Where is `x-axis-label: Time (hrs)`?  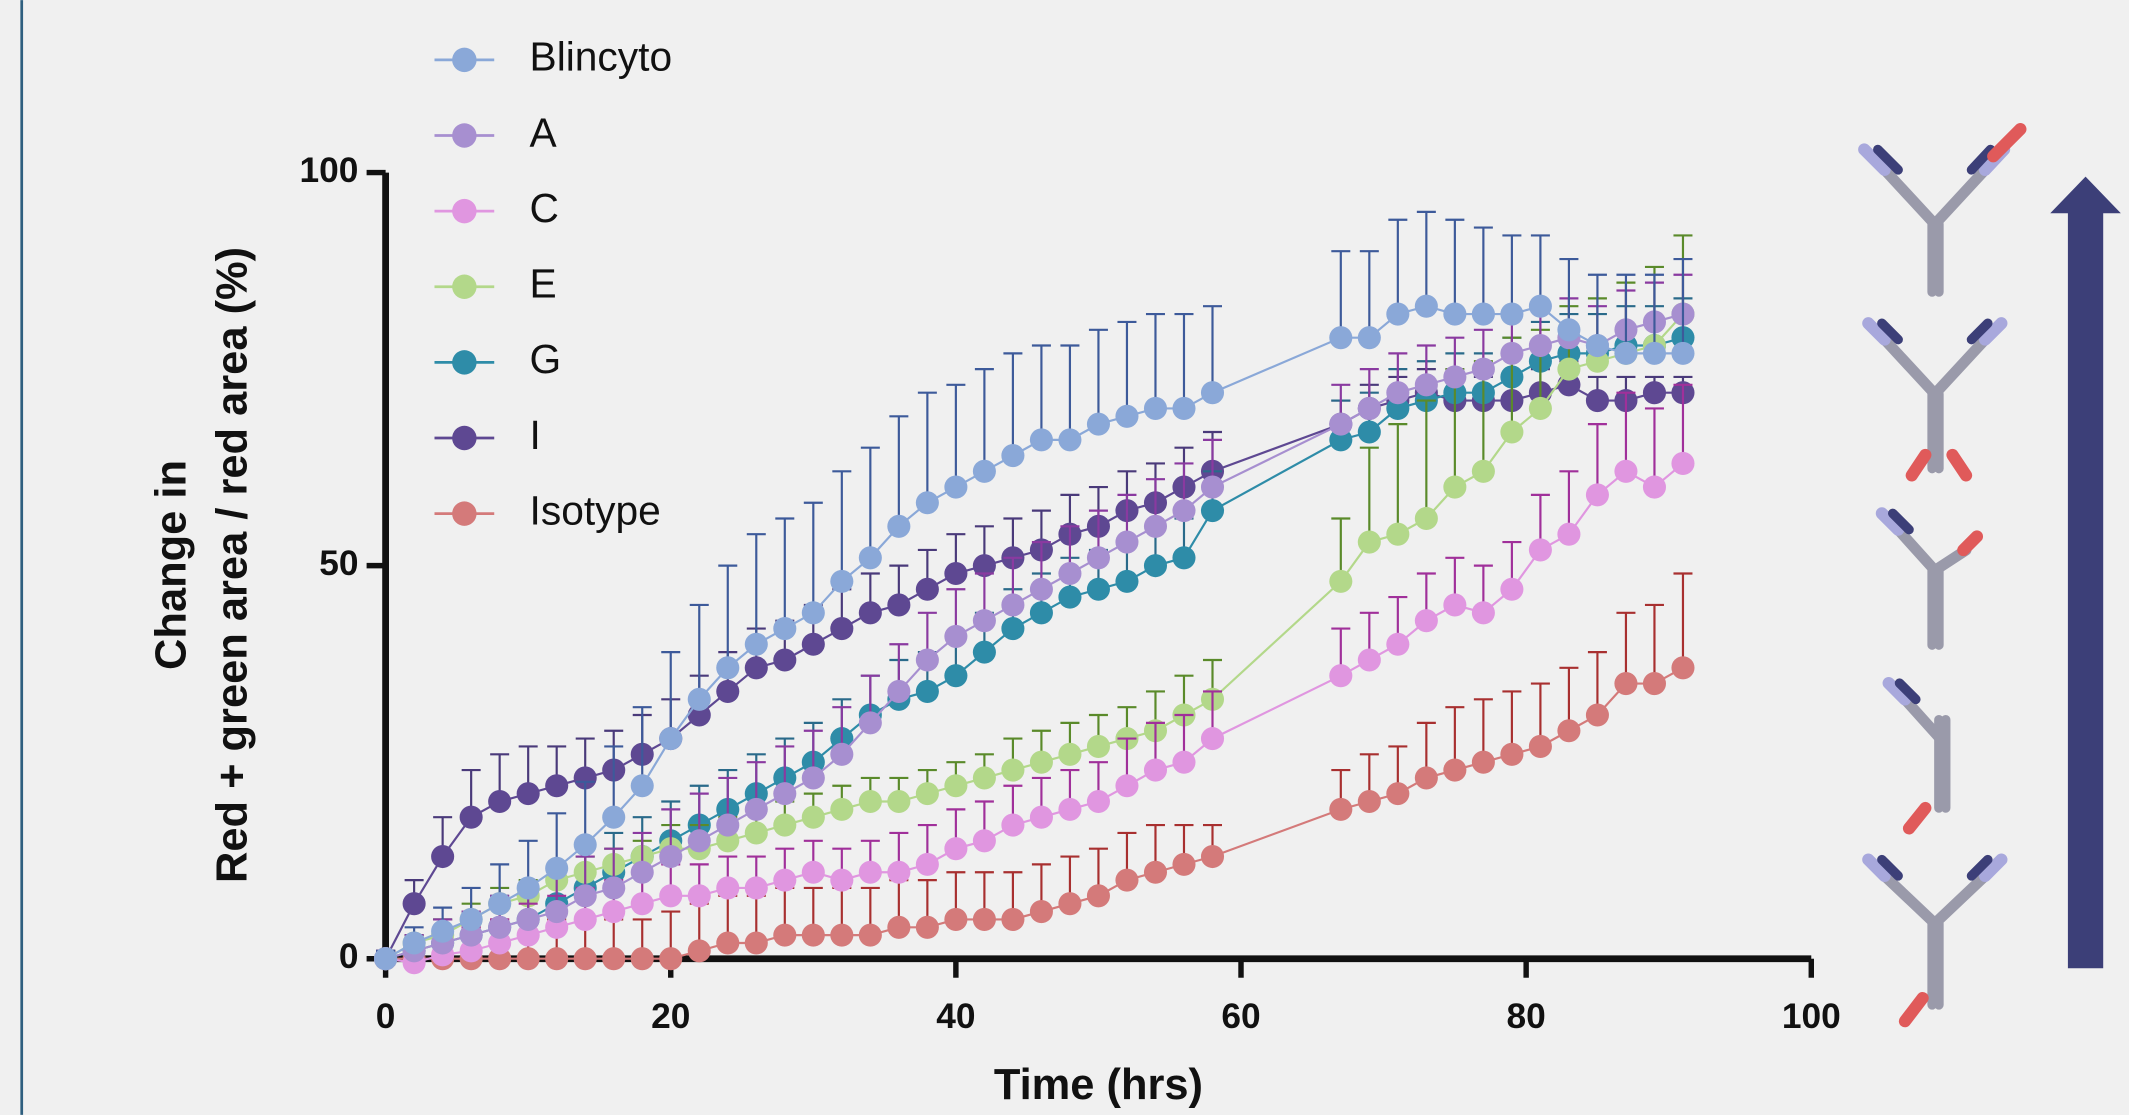 x-axis-label: Time (hrs) is located at coordinates (1098, 1085).